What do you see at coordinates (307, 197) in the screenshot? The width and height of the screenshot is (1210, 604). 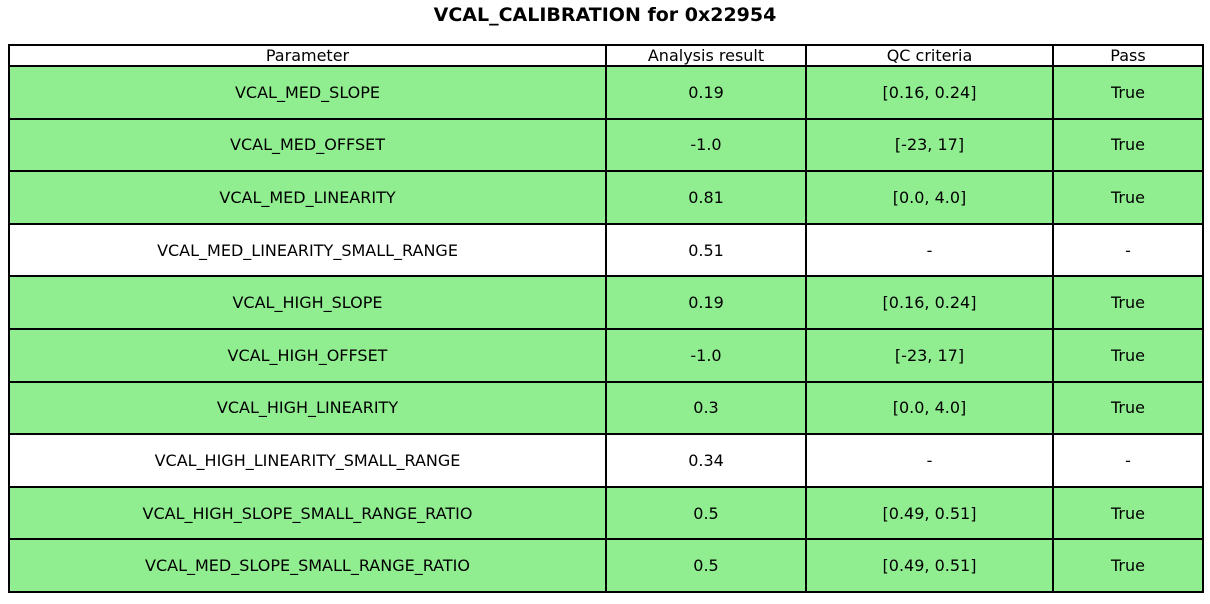 I see `parameter-cell: VCAL_MED_LINEARITY` at bounding box center [307, 197].